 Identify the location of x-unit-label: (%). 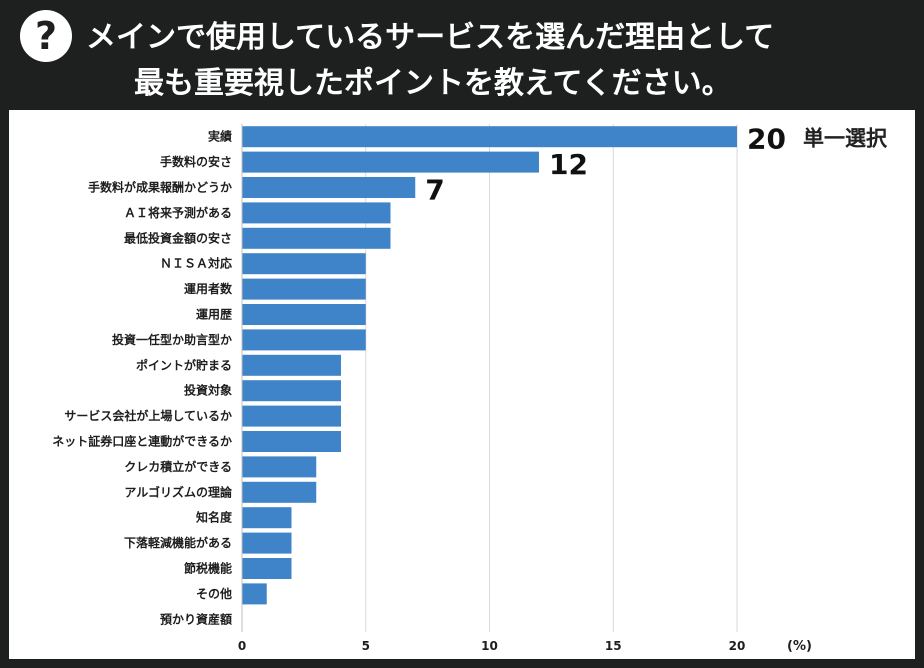
(799, 646).